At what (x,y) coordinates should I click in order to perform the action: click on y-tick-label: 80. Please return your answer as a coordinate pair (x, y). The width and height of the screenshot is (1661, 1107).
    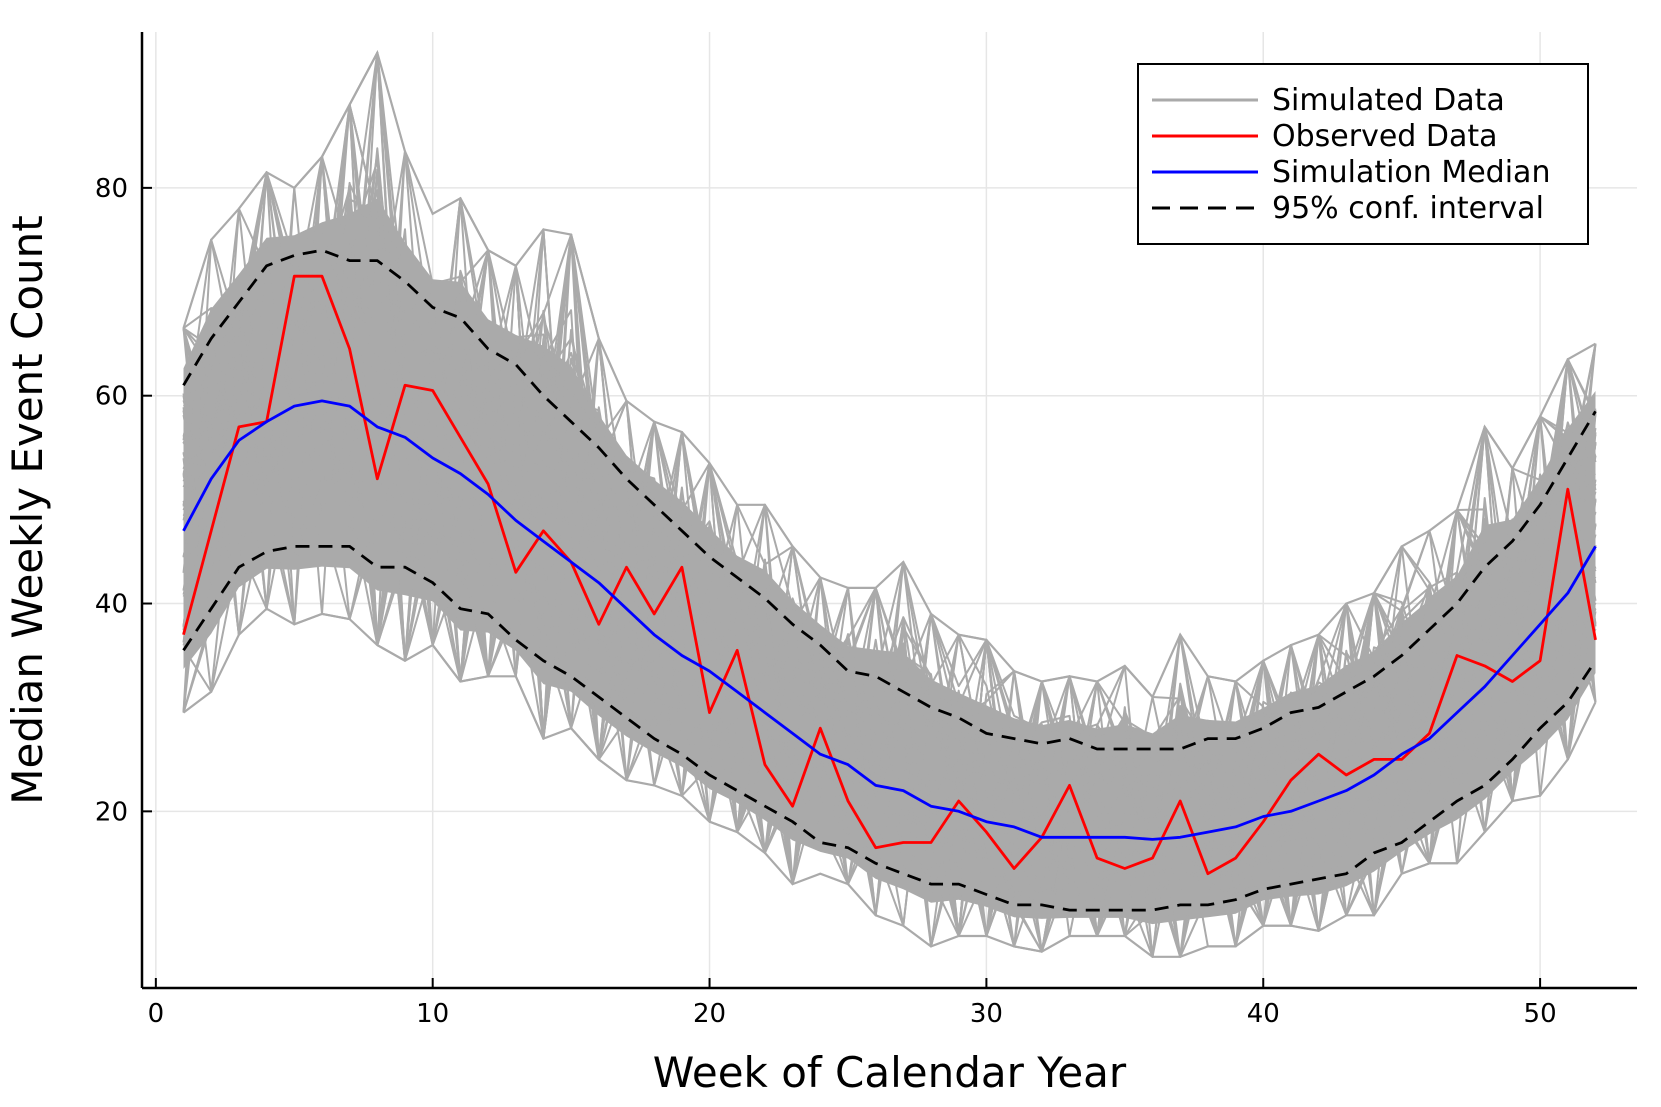
    Looking at the image, I should click on (111, 189).